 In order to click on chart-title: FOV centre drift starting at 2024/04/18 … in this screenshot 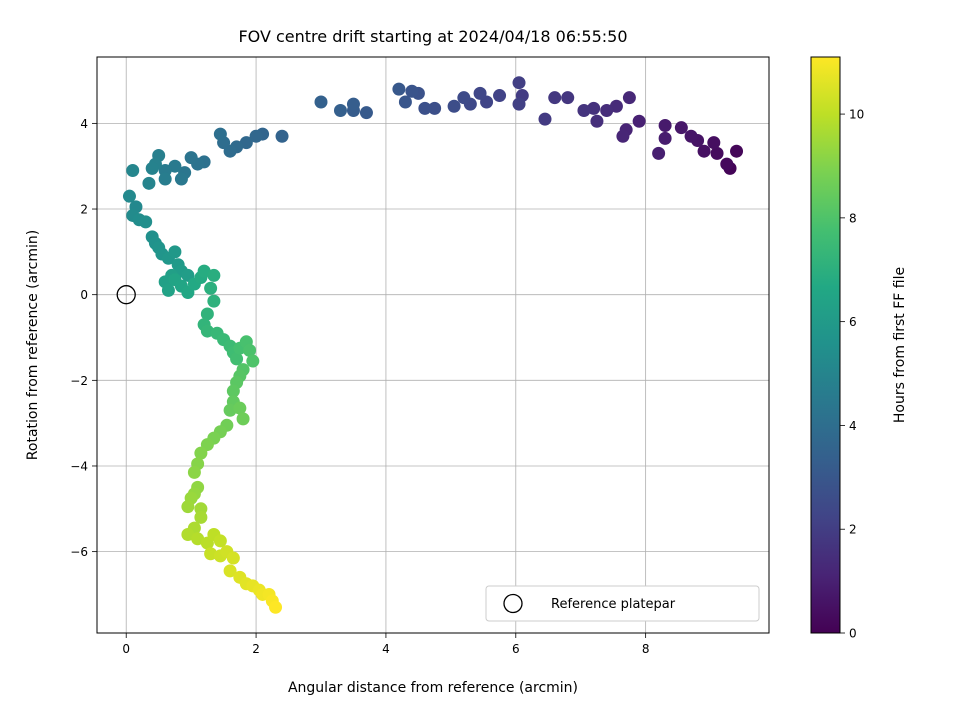, I will do `click(432, 36)`.